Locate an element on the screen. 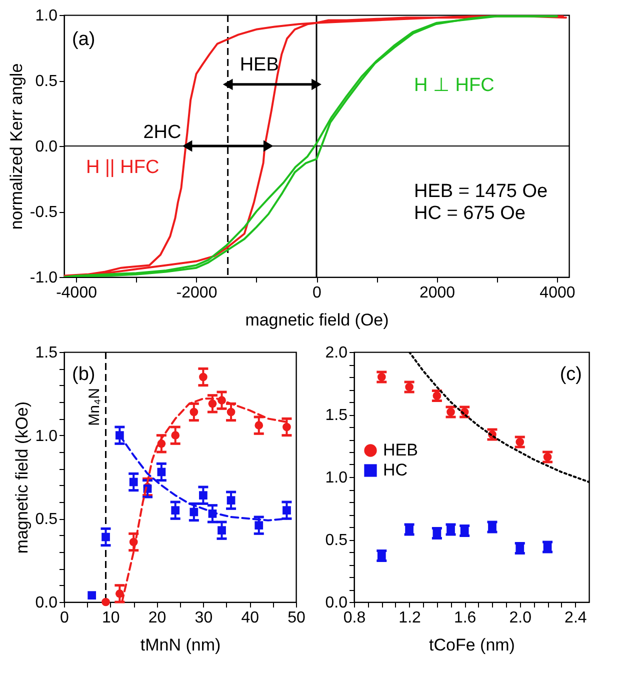  annotation: 2HC is located at coordinates (162, 132).